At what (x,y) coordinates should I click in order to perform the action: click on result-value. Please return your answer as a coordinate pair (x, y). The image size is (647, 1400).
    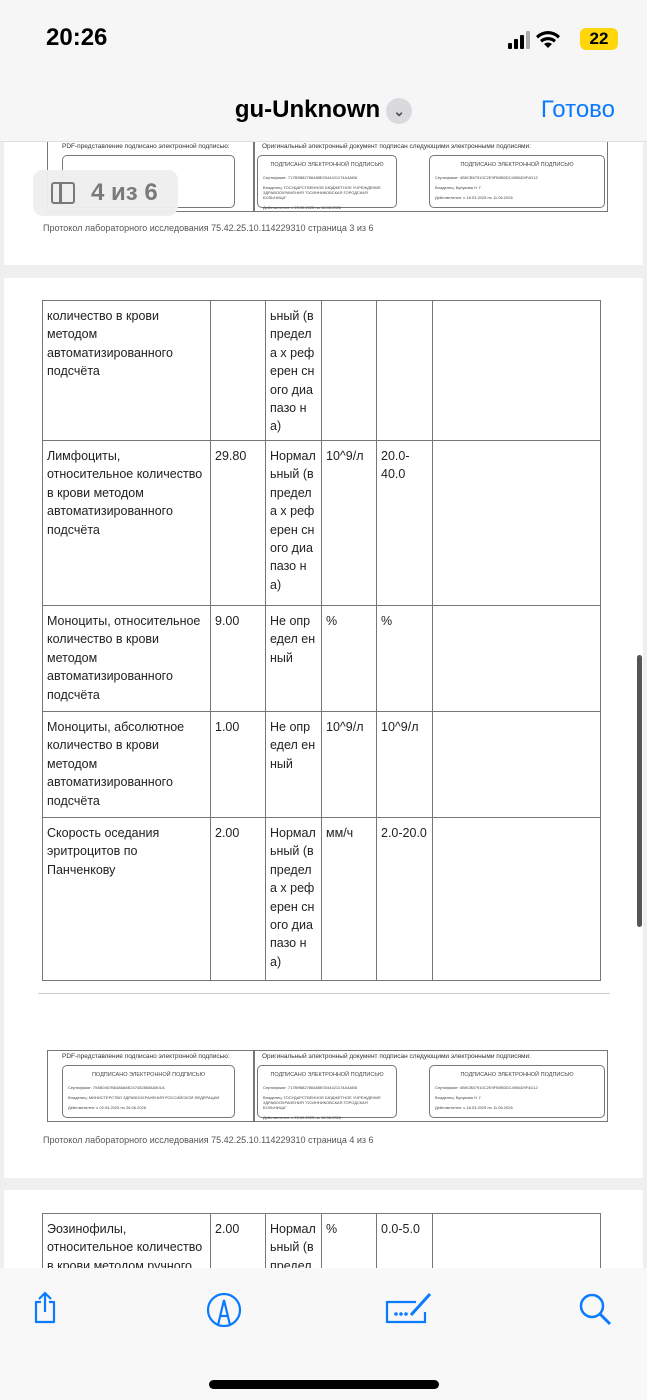
    Looking at the image, I should click on (238, 370).